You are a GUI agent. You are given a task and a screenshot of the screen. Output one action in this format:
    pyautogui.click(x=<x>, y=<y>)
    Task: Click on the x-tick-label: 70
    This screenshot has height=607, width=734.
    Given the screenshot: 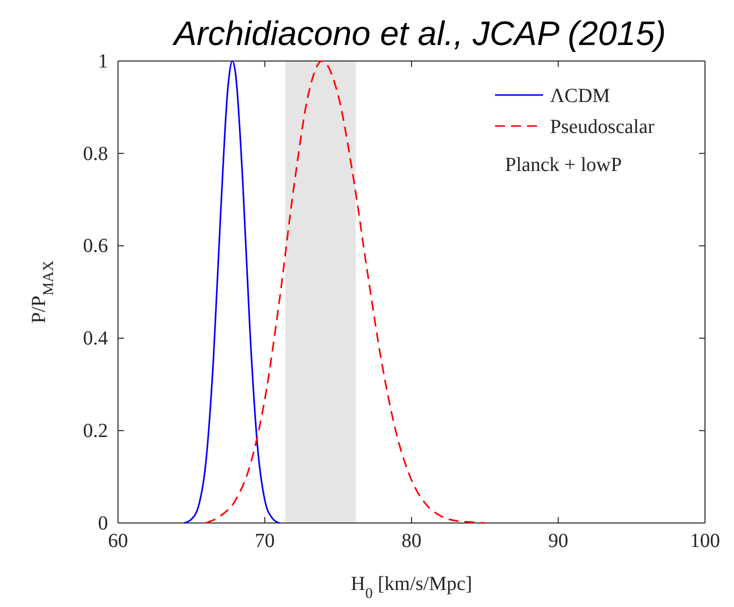 What is the action you would take?
    pyautogui.click(x=264, y=541)
    